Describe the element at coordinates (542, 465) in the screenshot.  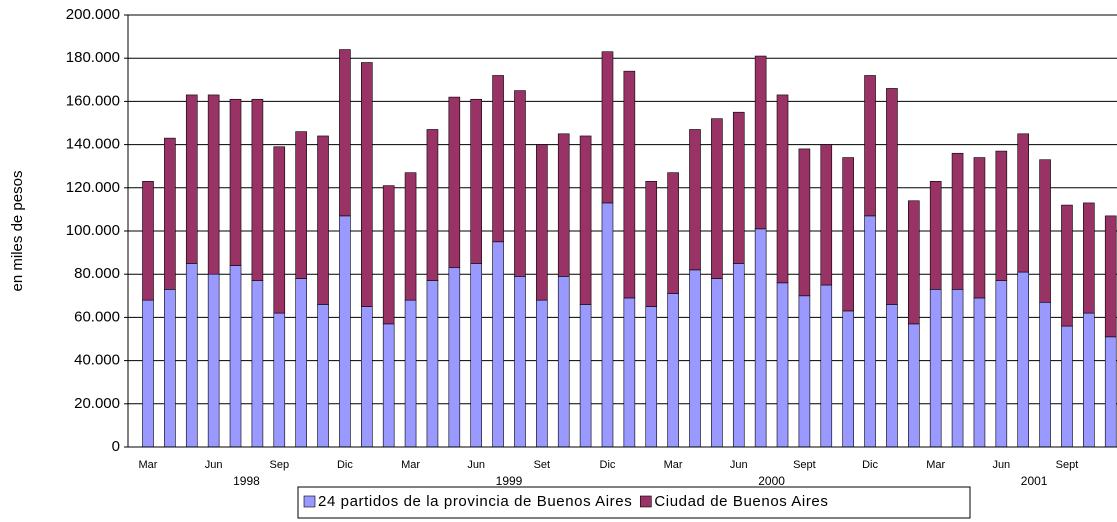
I see `x-tick-label: Set` at that location.